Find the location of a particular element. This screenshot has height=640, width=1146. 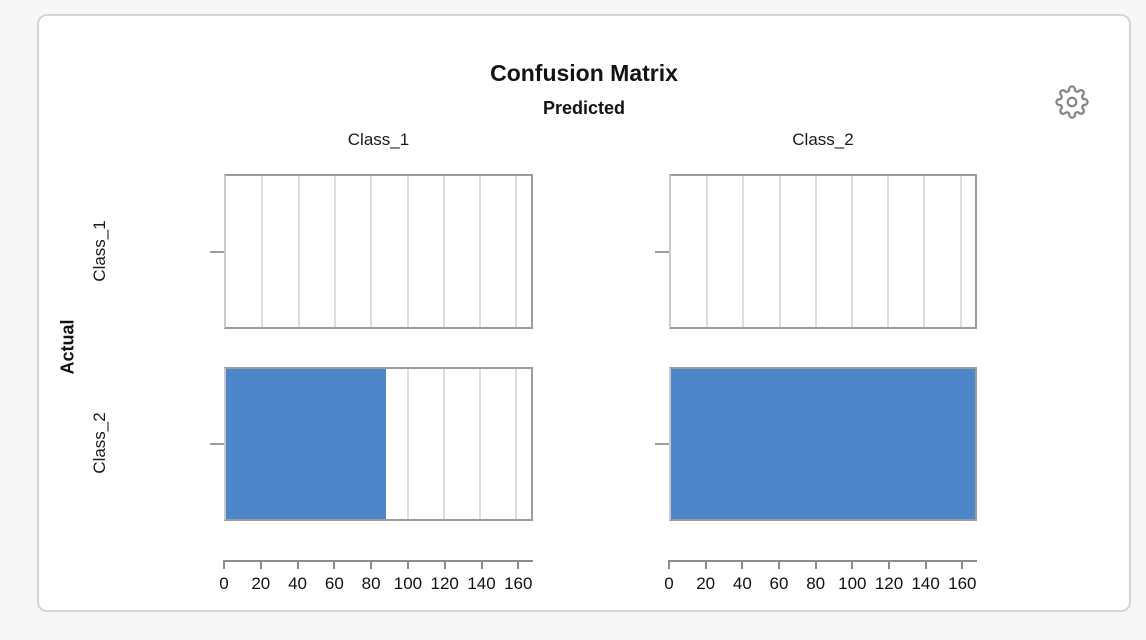

column-header-class-1: Class_1 is located at coordinates (378, 139).